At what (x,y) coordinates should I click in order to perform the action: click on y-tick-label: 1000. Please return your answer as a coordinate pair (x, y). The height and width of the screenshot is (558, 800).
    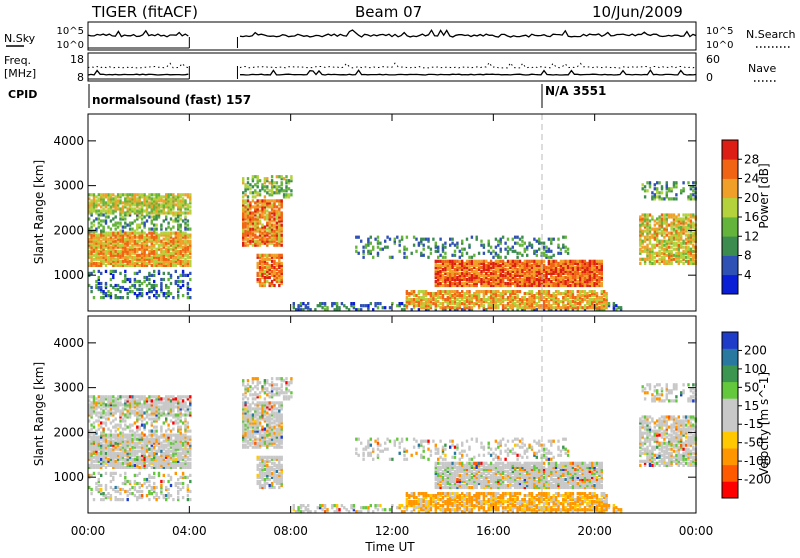
    Looking at the image, I should click on (68, 275).